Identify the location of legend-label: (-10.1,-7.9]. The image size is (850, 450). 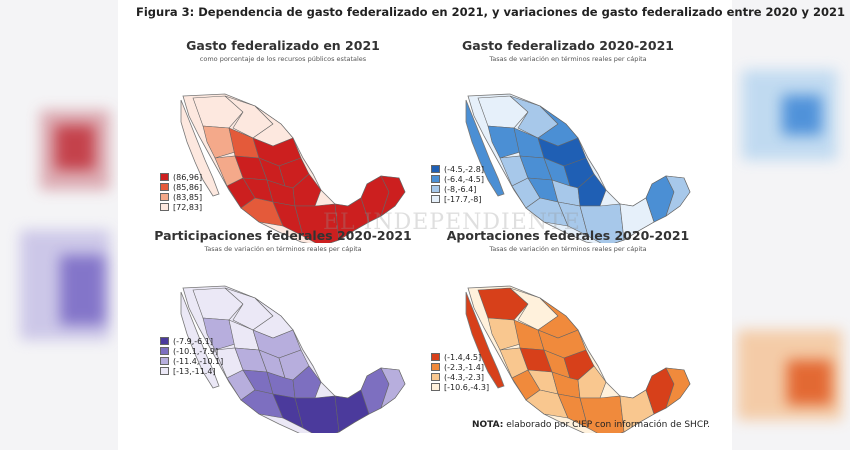
(196, 351).